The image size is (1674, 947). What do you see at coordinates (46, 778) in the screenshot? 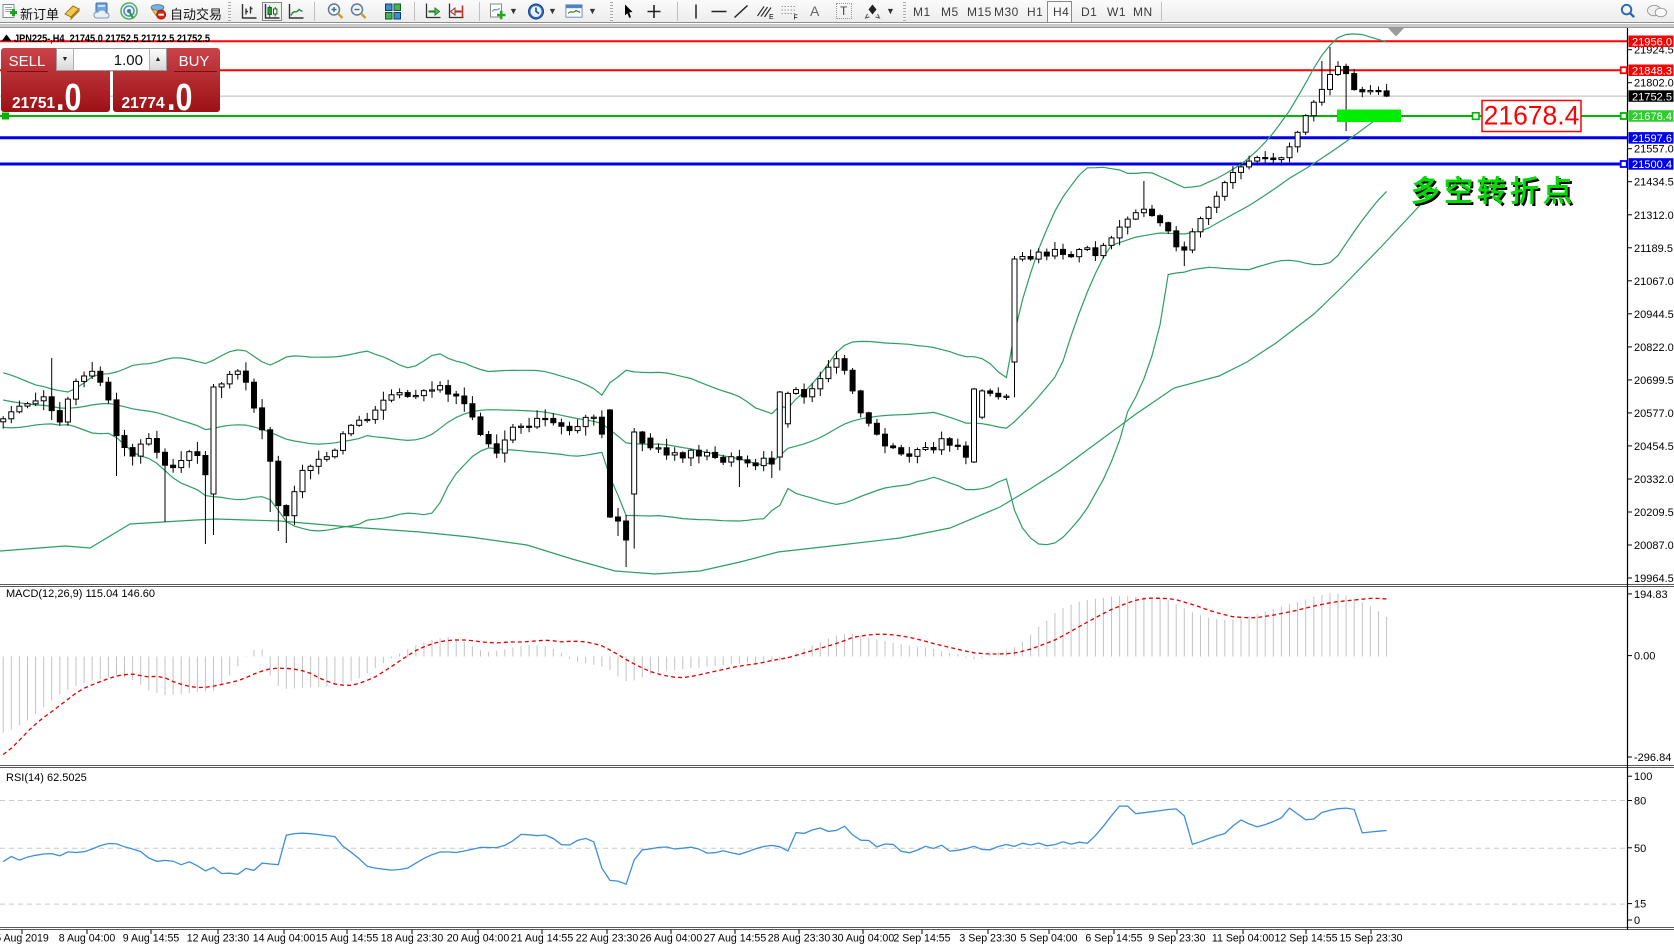
I see `svg-text: RSI(14) 62.5025` at bounding box center [46, 778].